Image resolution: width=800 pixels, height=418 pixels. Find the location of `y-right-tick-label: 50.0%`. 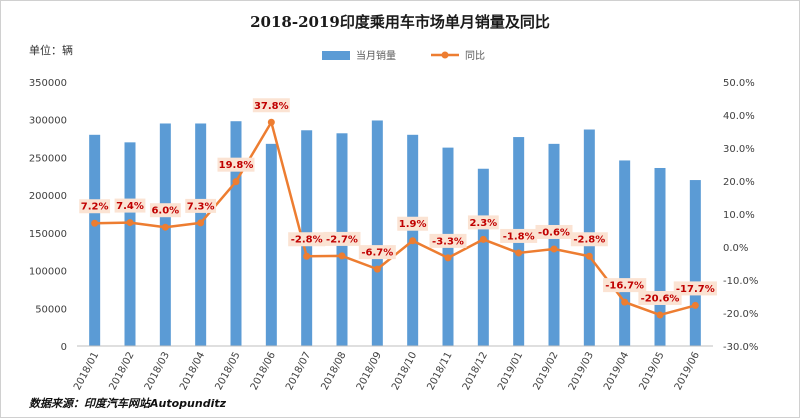

y-right-tick-label: 50.0% is located at coordinates (739, 83).